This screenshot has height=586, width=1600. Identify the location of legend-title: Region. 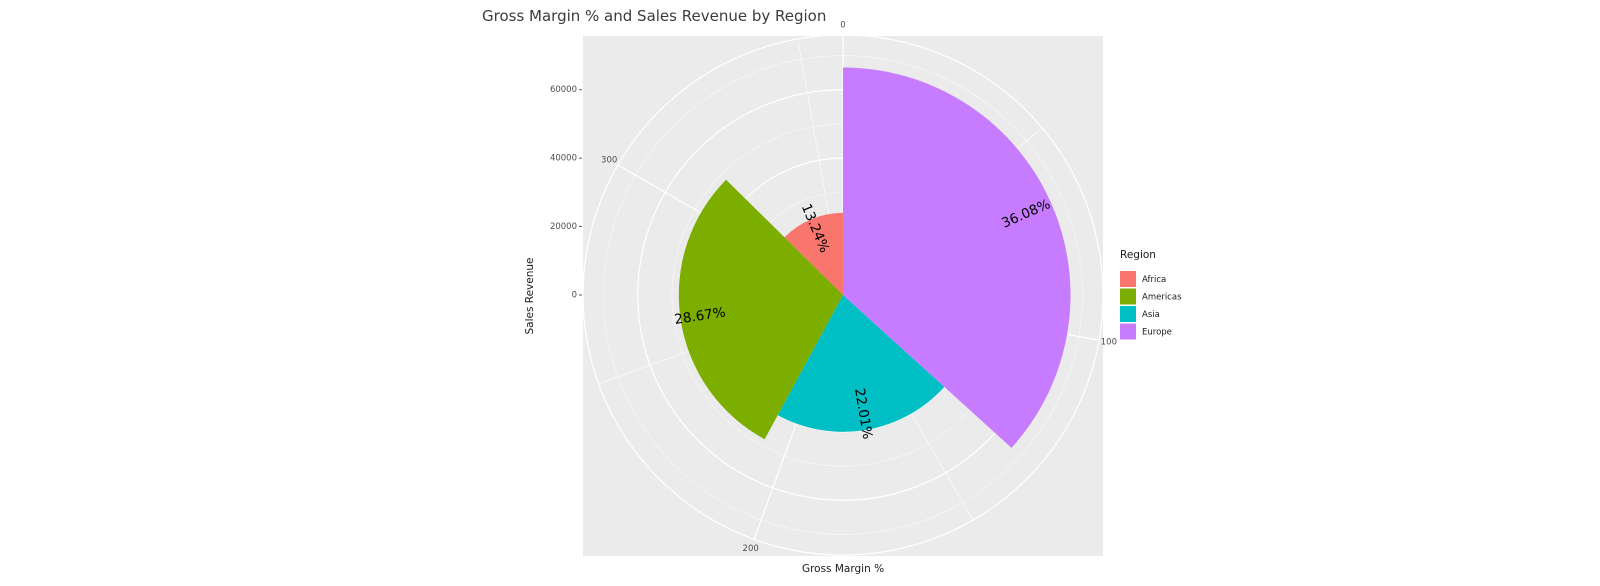
(1138, 255).